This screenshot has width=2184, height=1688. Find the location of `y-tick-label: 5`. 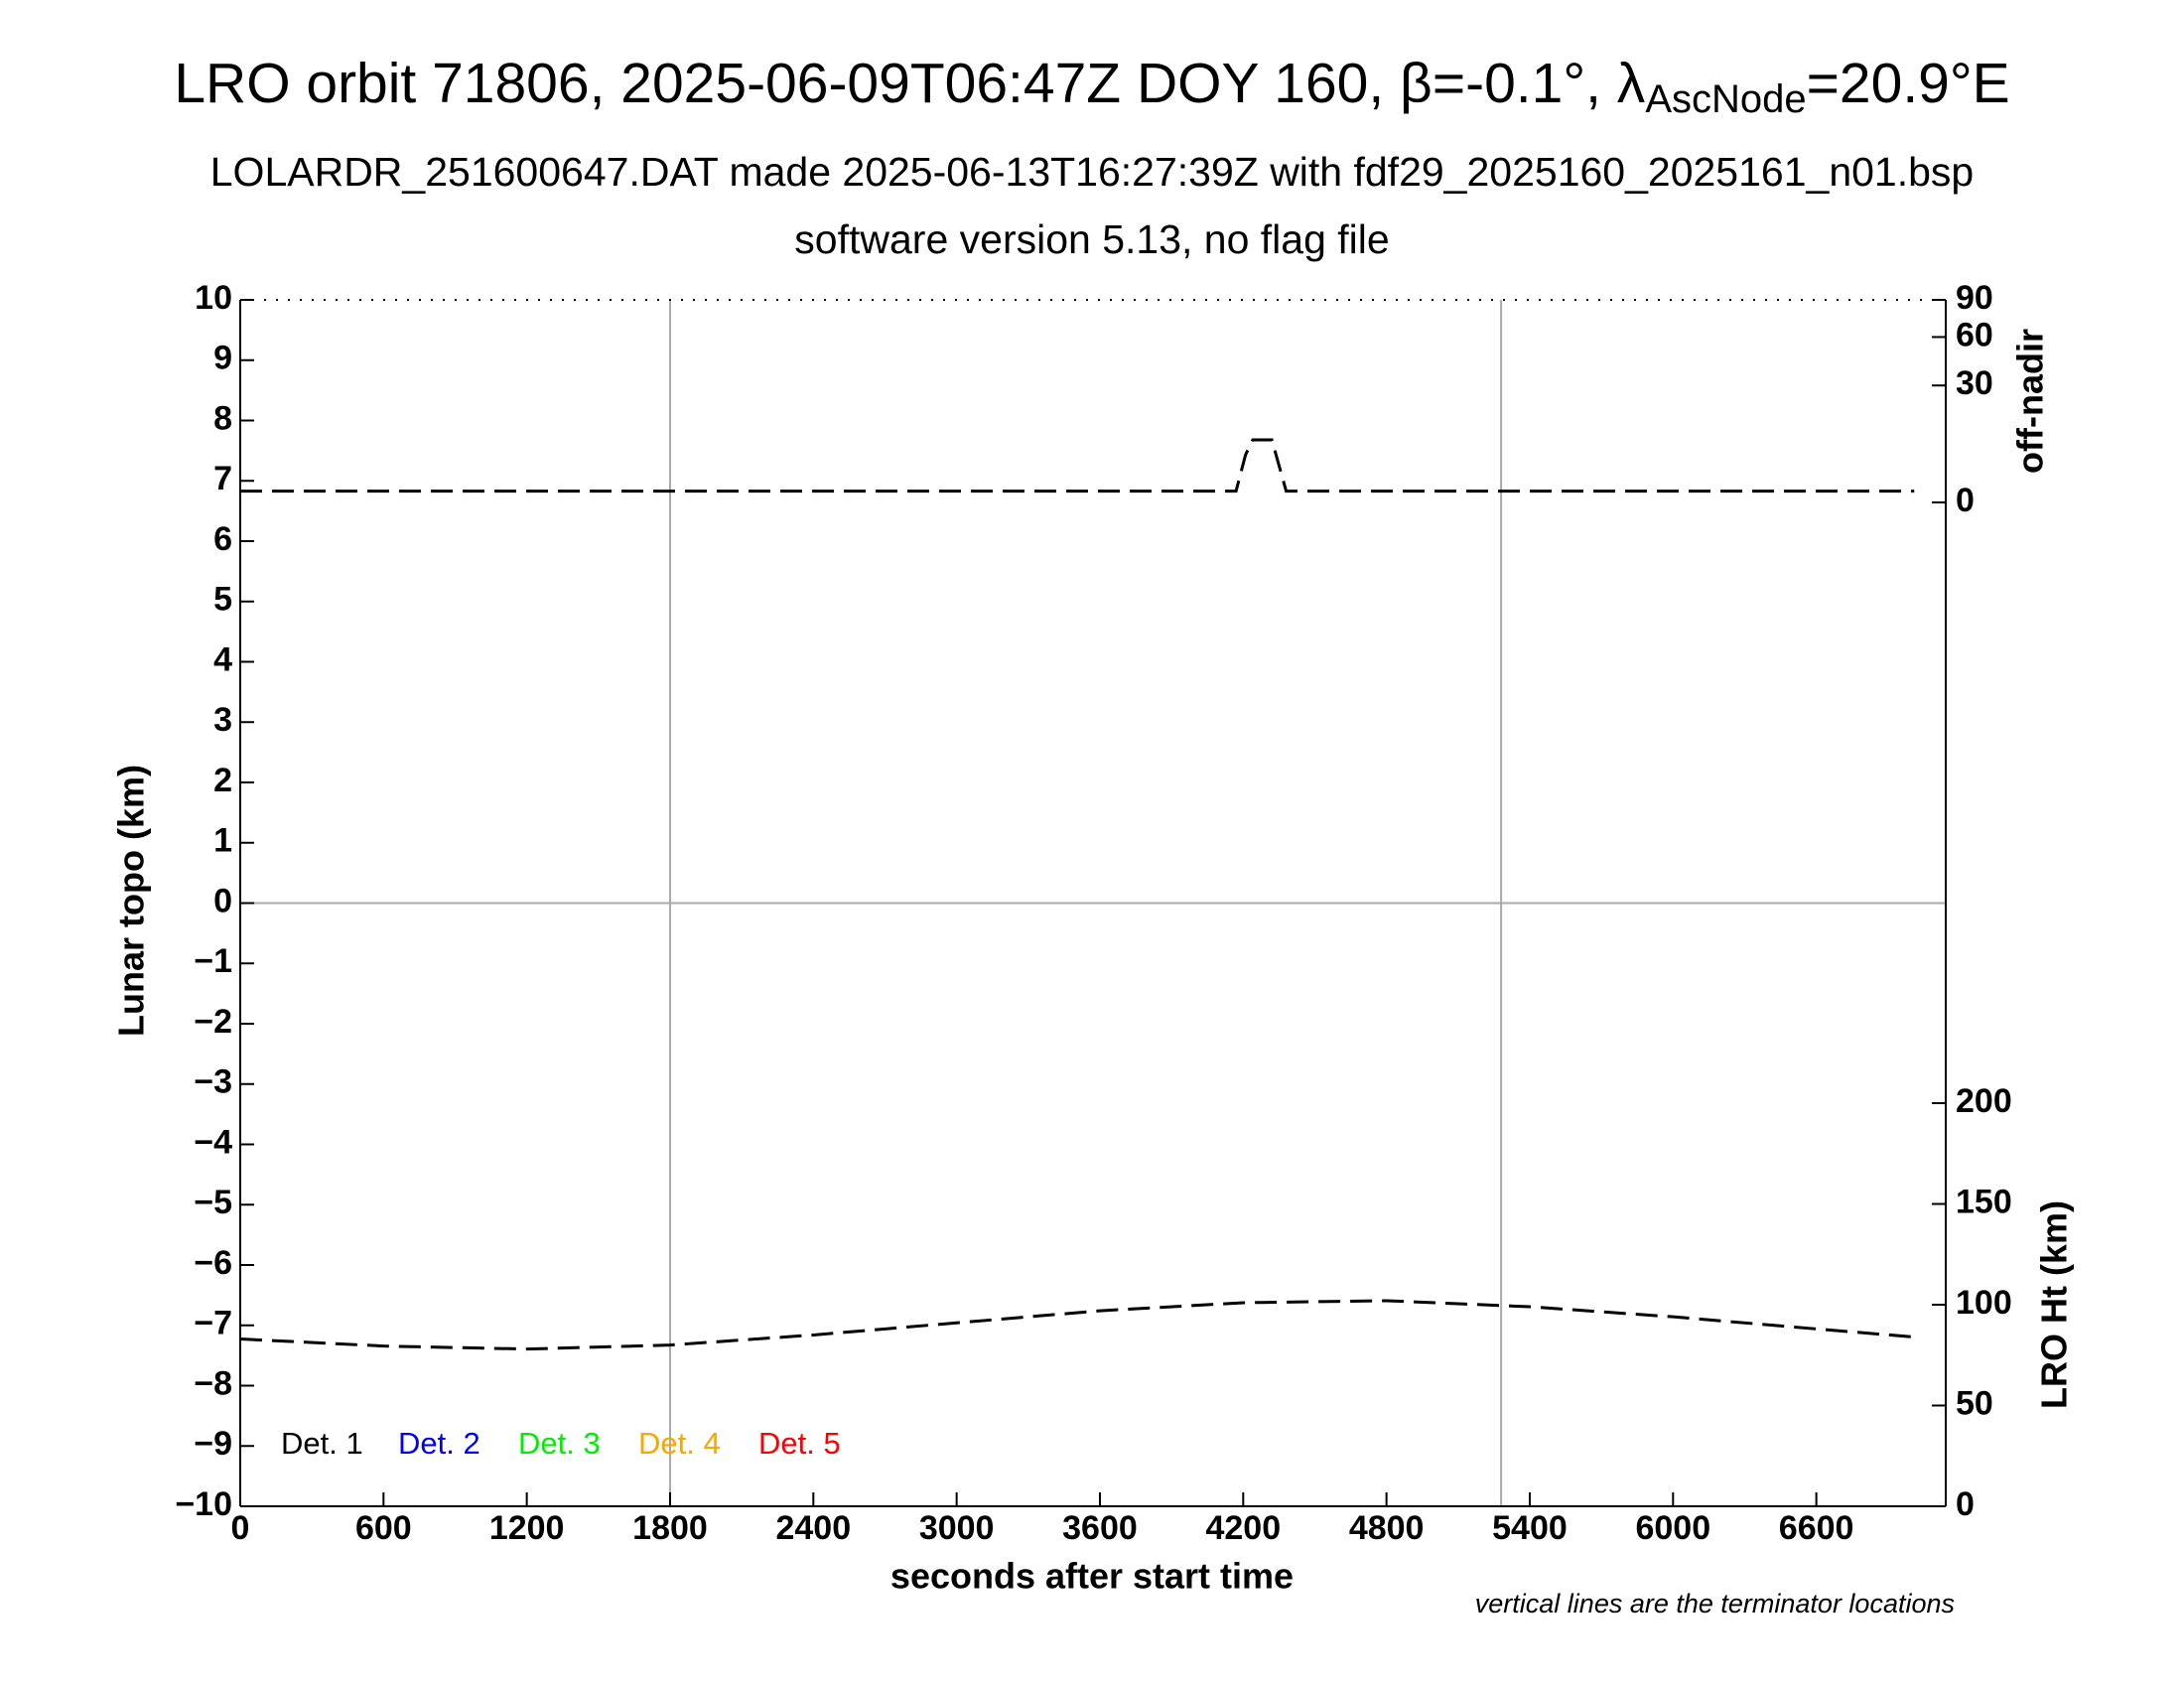

y-tick-label: 5 is located at coordinates (222, 600).